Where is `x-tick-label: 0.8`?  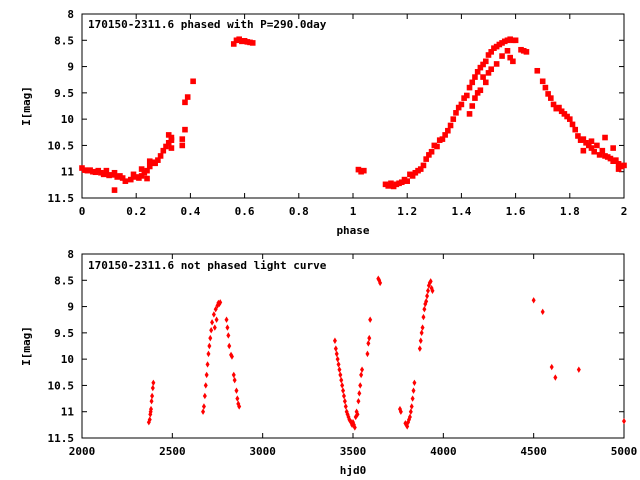
x-tick-label: 0.8 is located at coordinates (299, 211).